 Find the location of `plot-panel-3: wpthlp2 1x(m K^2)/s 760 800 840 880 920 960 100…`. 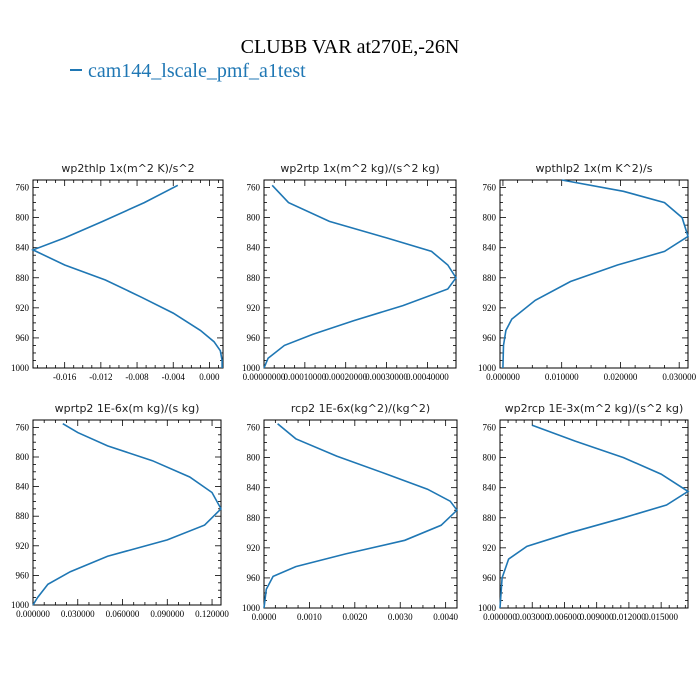

plot-panel-3: wpthlp2 1x(m K^2)/s 760 800 840 880 920 960 100… is located at coordinates (587, 272).